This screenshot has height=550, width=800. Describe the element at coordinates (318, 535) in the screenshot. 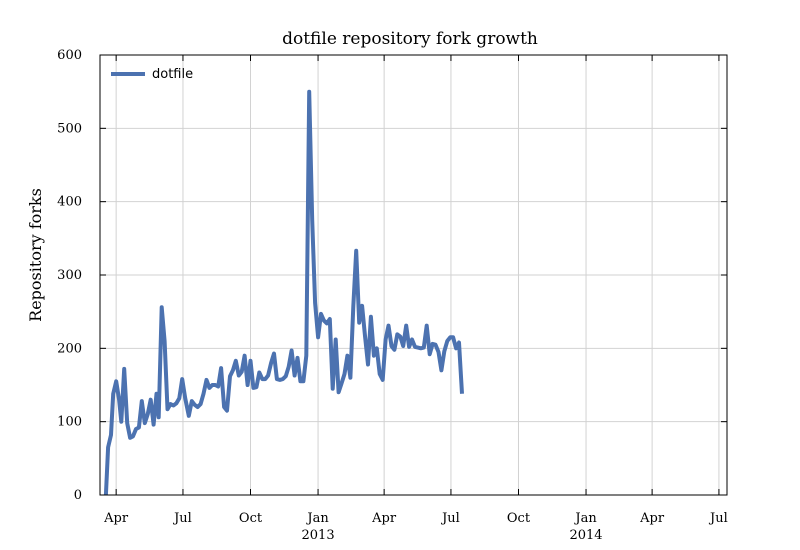

I see `x-tick-year-label: 2013` at that location.